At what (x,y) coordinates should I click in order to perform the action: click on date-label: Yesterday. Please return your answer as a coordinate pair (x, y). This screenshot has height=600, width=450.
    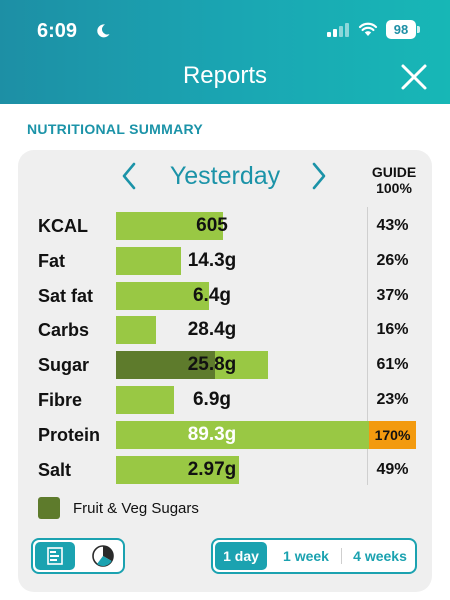
    Looking at the image, I should click on (225, 176).